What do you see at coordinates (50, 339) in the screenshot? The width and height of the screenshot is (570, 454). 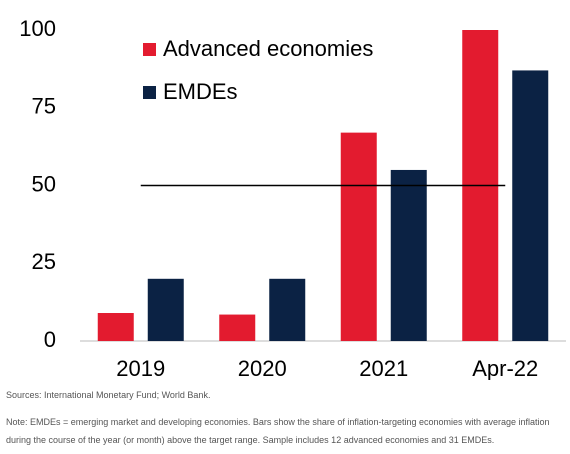 I see `y-tick-label: 0` at bounding box center [50, 339].